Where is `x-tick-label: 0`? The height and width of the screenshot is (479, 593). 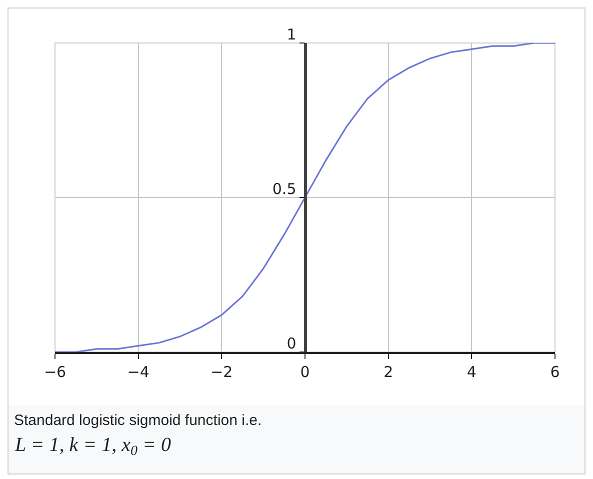 x-tick-label: 0 is located at coordinates (305, 371).